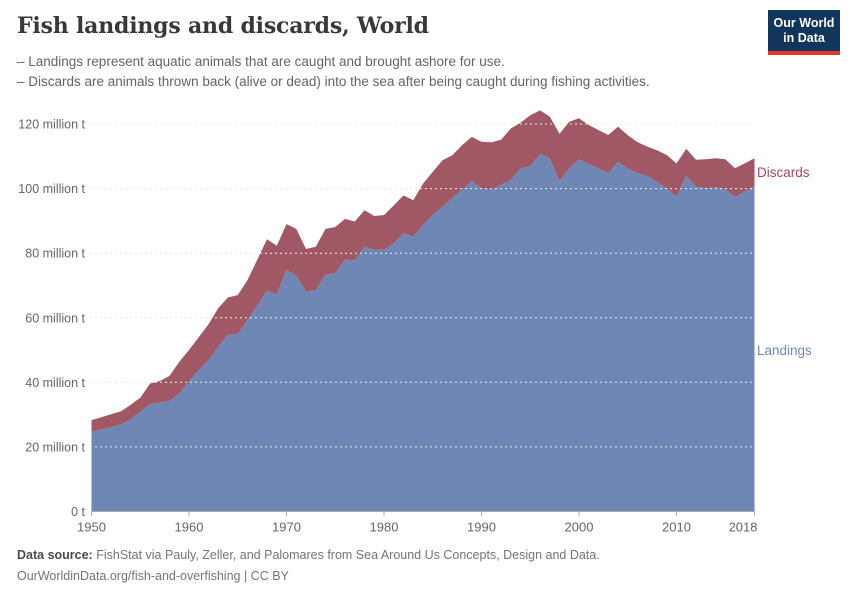 The image size is (850, 600). I want to click on x-axis-tick-label: 1970, so click(286, 527).